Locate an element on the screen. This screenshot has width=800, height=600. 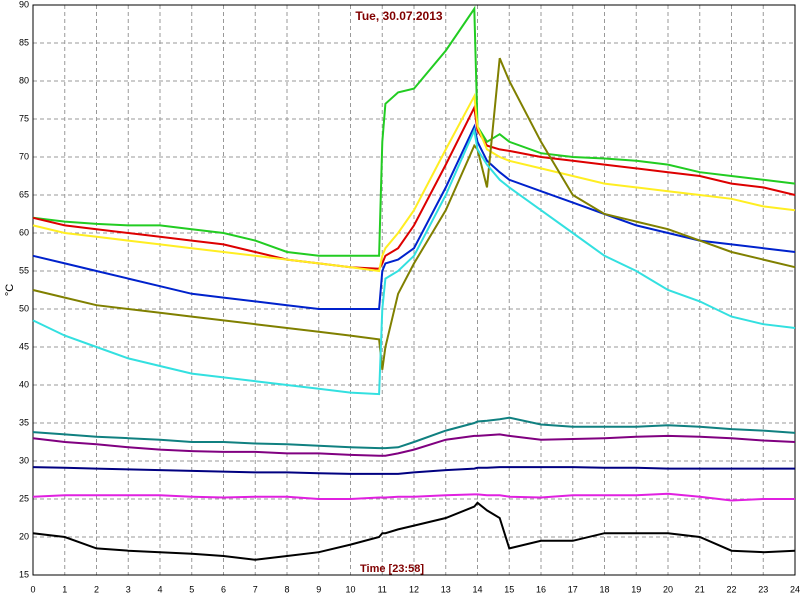
x-tick-label: 8 is located at coordinates (286, 589).